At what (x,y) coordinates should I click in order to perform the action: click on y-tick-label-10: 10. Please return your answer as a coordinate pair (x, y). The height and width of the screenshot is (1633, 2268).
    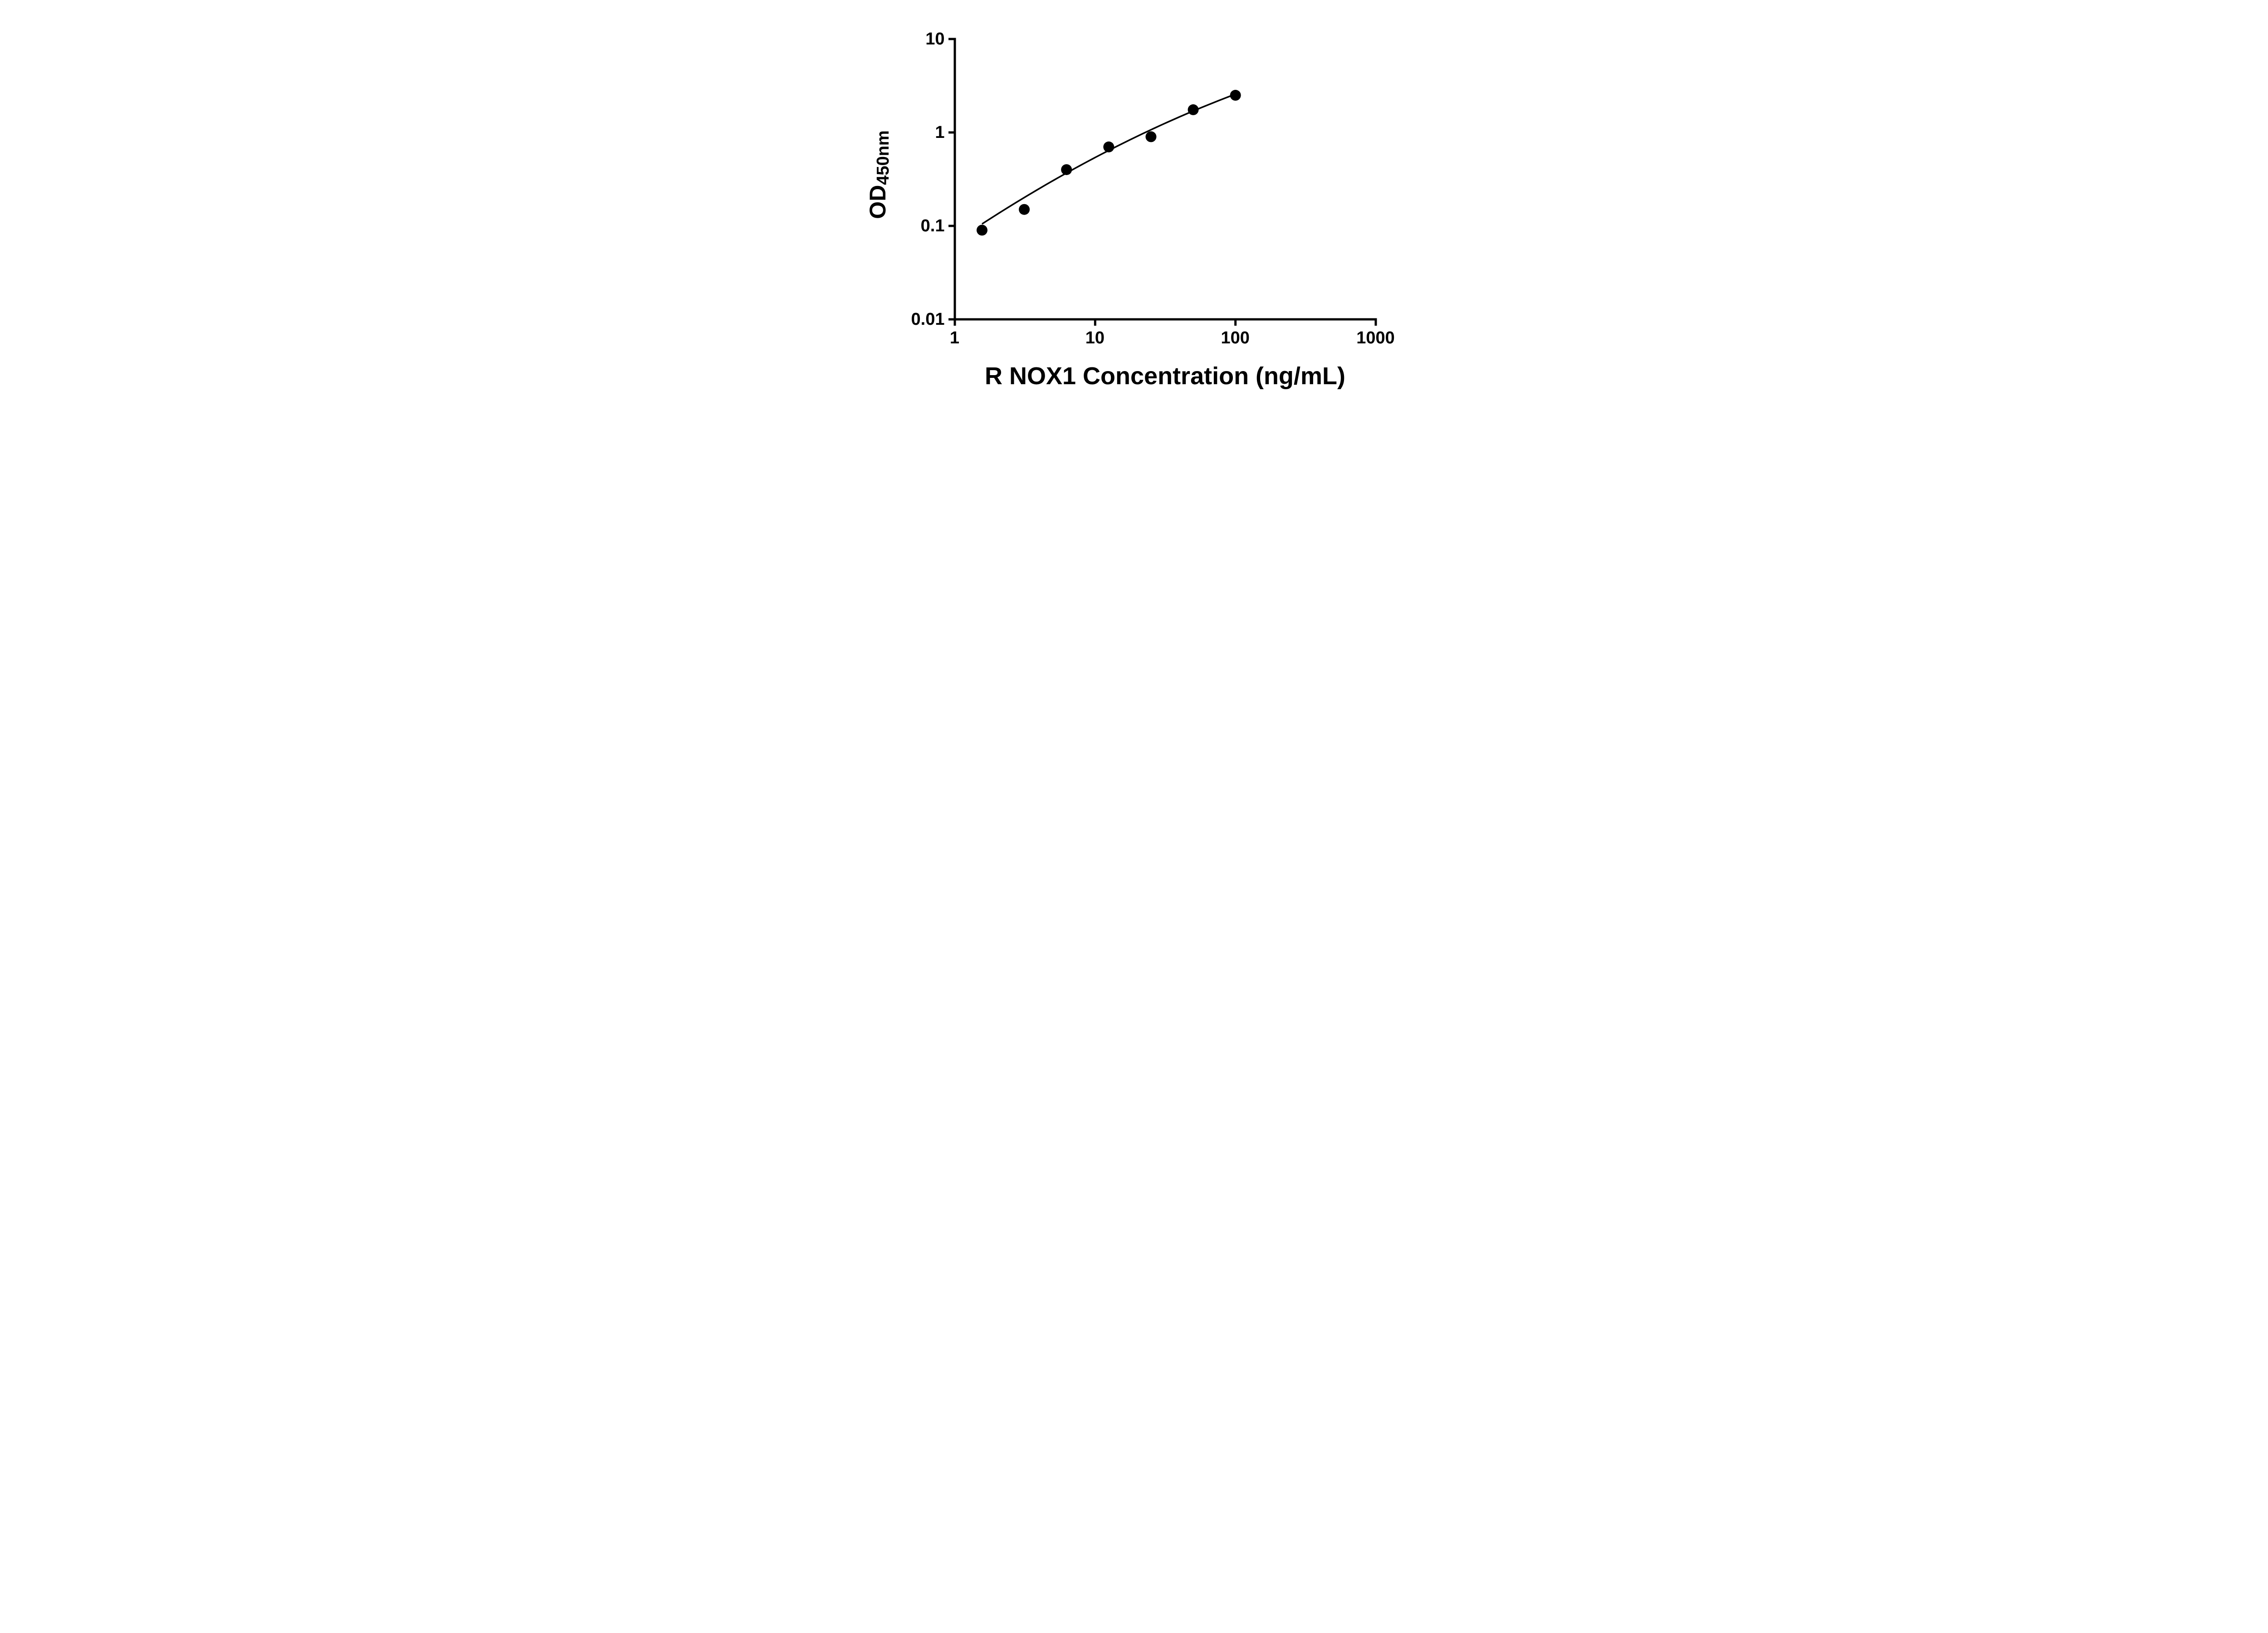
    Looking at the image, I should click on (935, 39).